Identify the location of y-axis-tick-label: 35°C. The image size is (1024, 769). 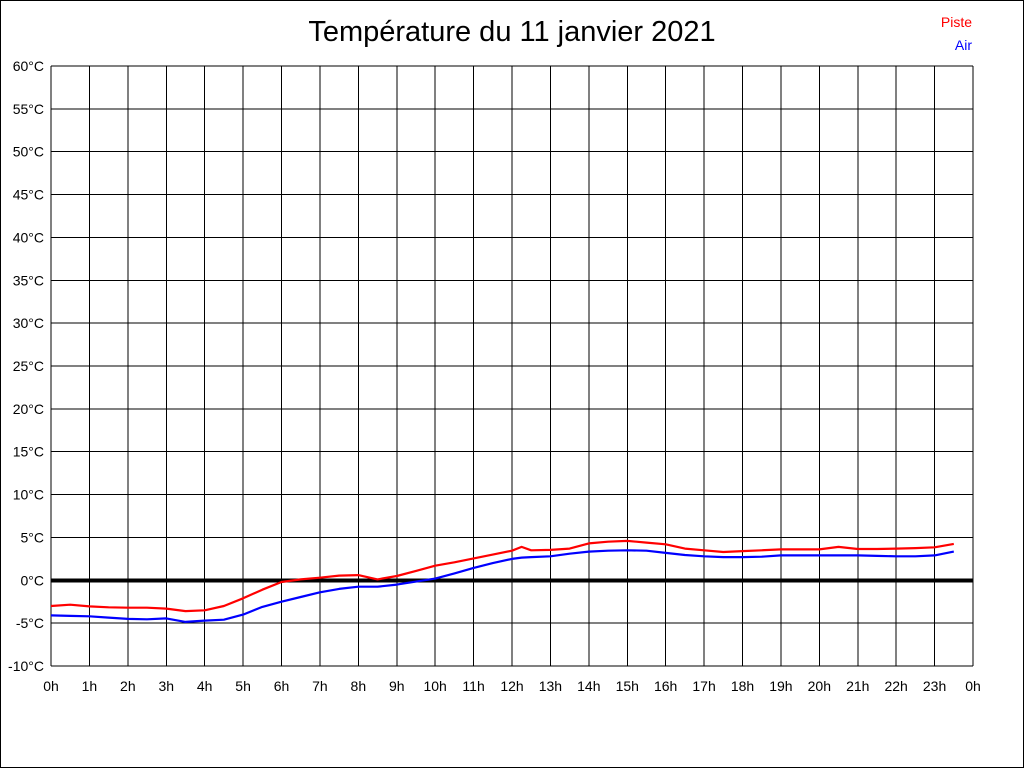
(28, 280).